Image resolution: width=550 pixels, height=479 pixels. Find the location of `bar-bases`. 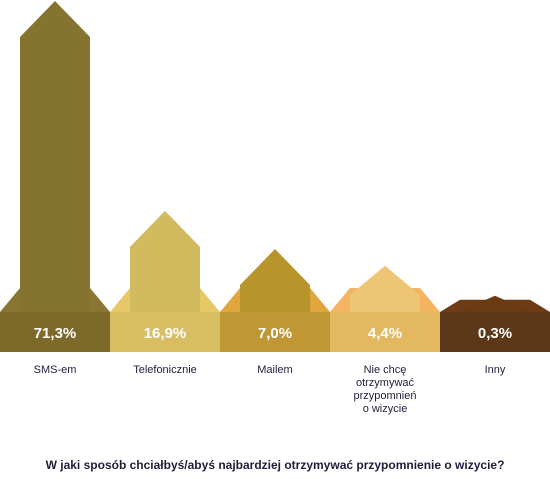

bar-bases is located at coordinates (275, 332).